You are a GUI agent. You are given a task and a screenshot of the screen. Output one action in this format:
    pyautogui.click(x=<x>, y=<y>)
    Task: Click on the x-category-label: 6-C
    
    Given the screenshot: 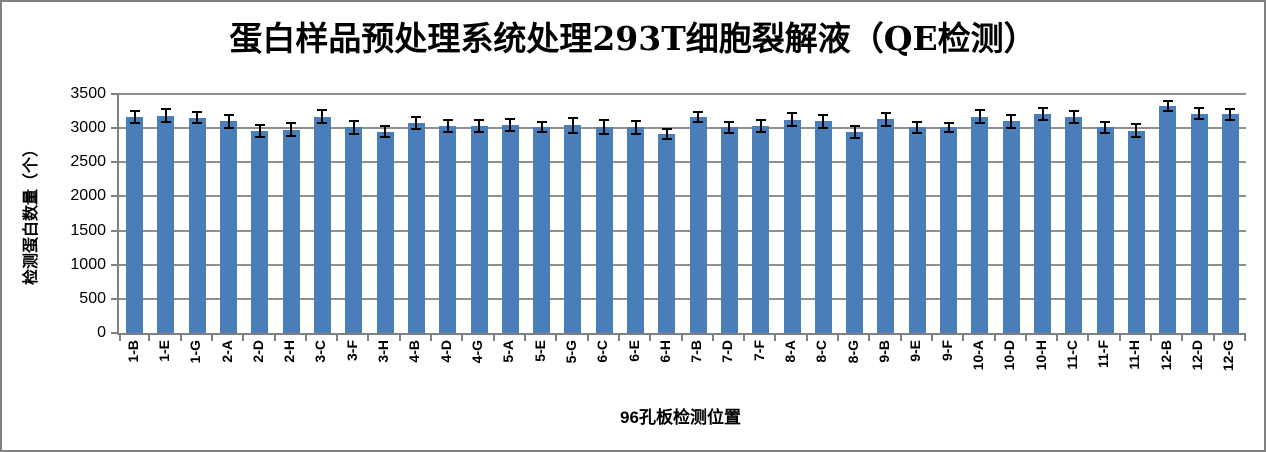 What is the action you would take?
    pyautogui.click(x=602, y=351)
    